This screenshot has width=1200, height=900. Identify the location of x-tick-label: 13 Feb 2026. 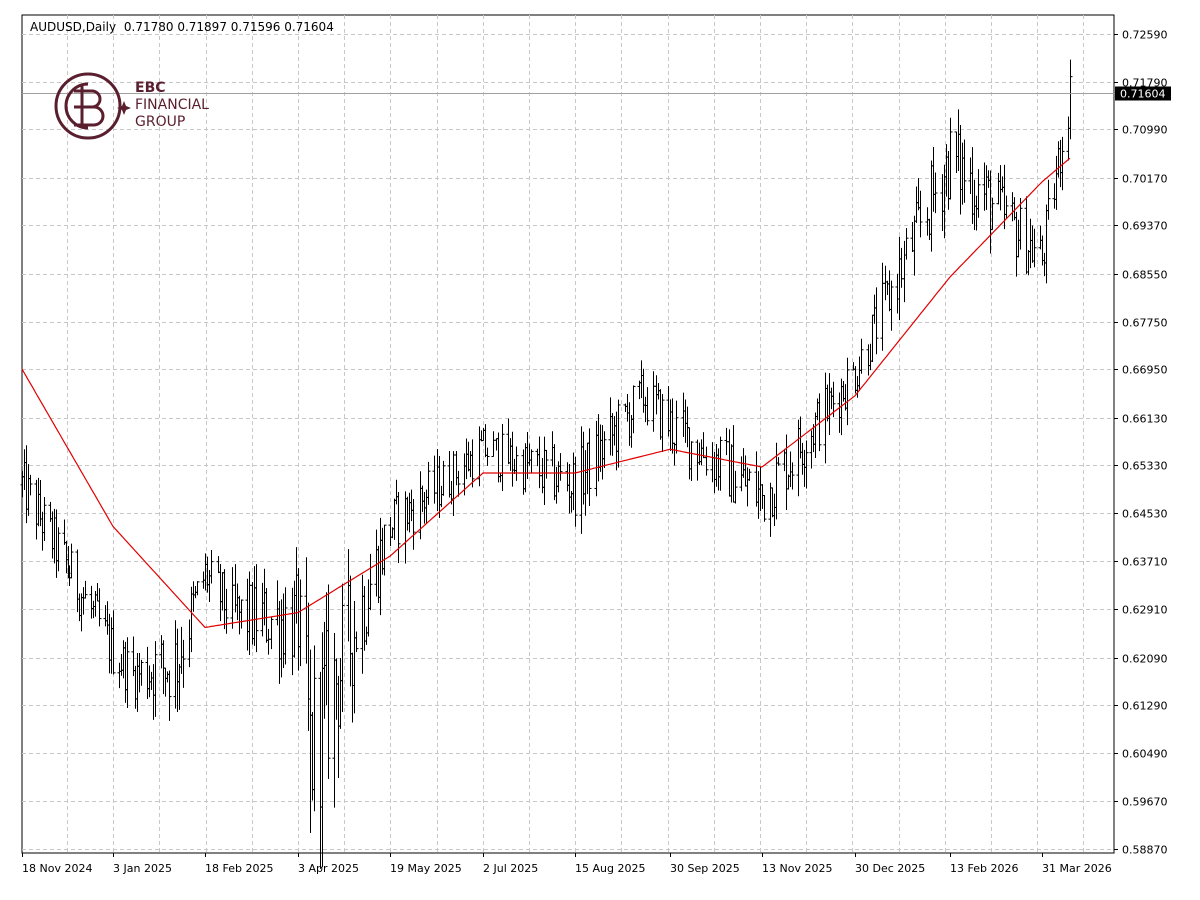
(984, 868).